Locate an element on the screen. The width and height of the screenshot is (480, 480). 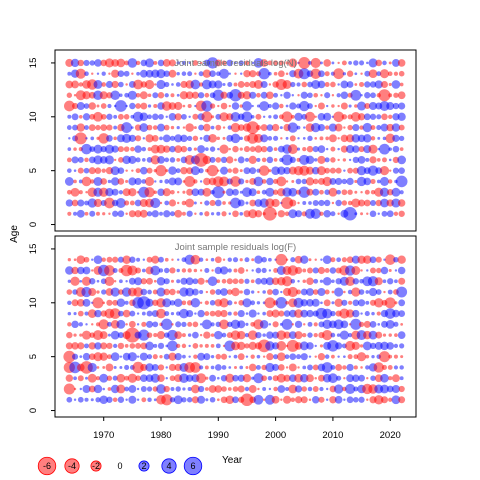
y-tick-label: 0 is located at coordinates (33, 410).